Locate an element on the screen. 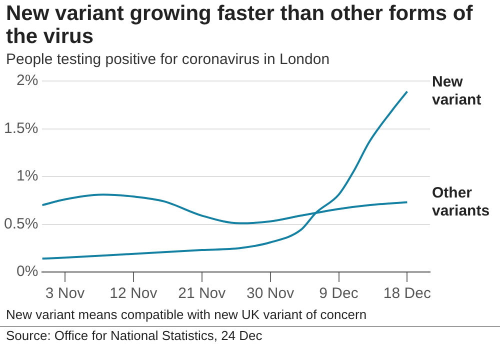 The image size is (500, 351). x-tick-label: 18 Dec is located at coordinates (407, 293).